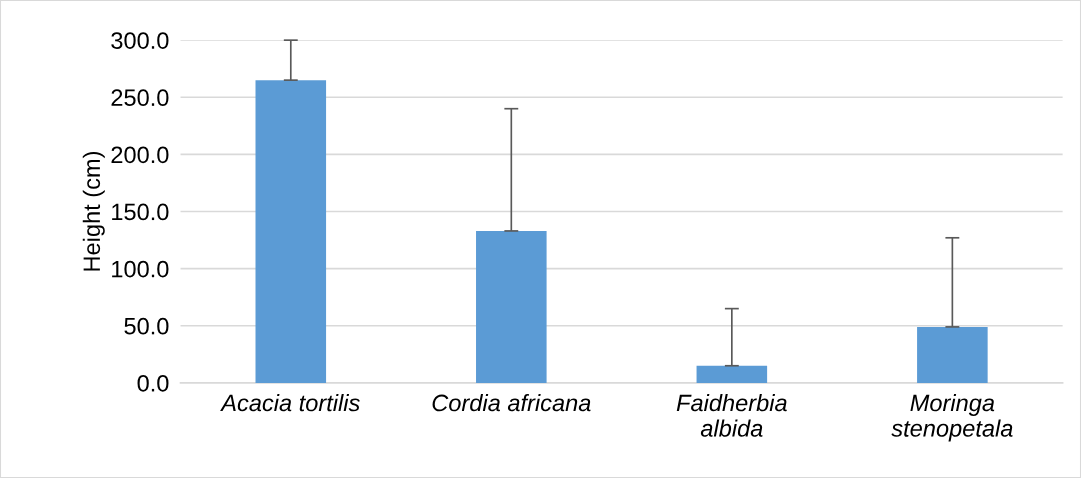  Describe the element at coordinates (140, 98) in the screenshot. I see `y-tick-label: 250.0` at that location.